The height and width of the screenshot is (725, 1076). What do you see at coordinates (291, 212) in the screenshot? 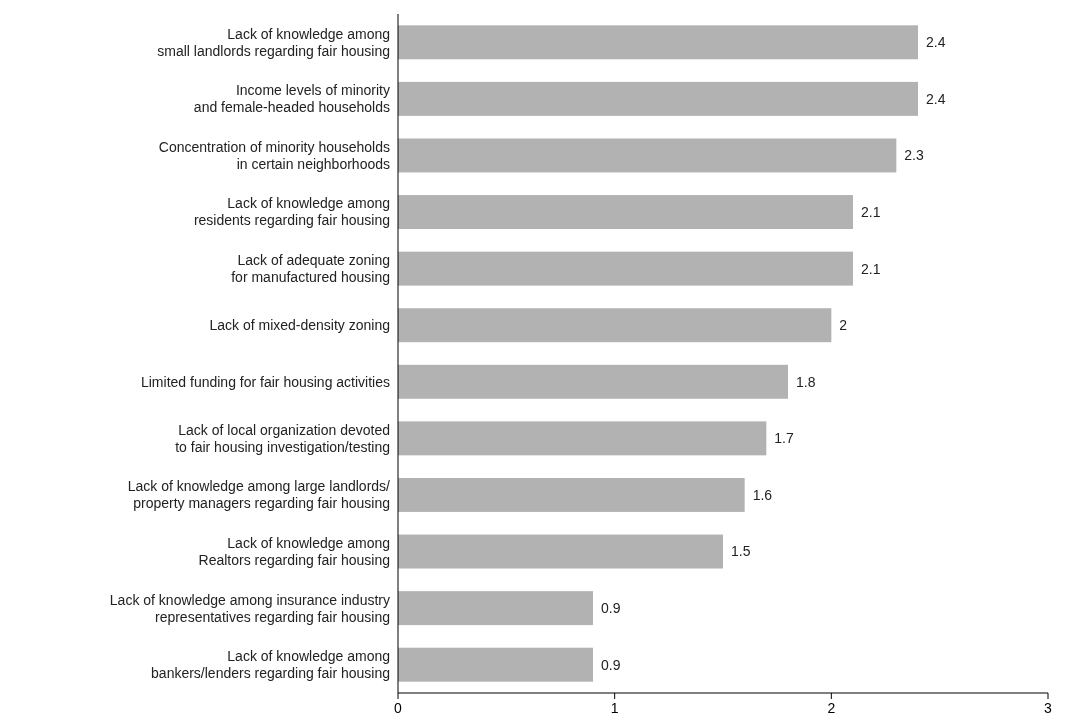
I see `y-tick-label: Lack of knowledge among residents regarding fair housing` at bounding box center [291, 212].